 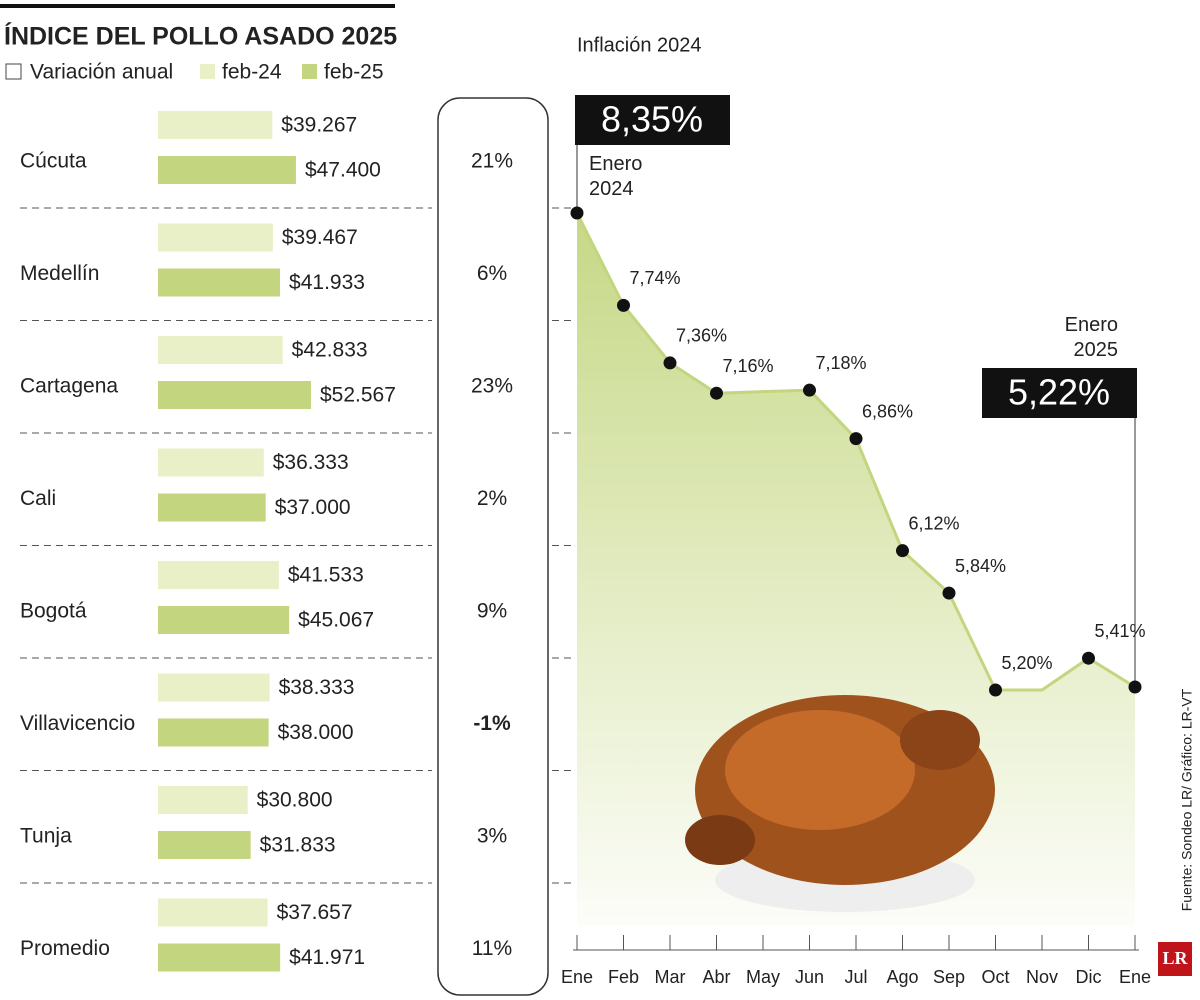 What do you see at coordinates (354, 72) in the screenshot?
I see `legend-label: feb-25` at bounding box center [354, 72].